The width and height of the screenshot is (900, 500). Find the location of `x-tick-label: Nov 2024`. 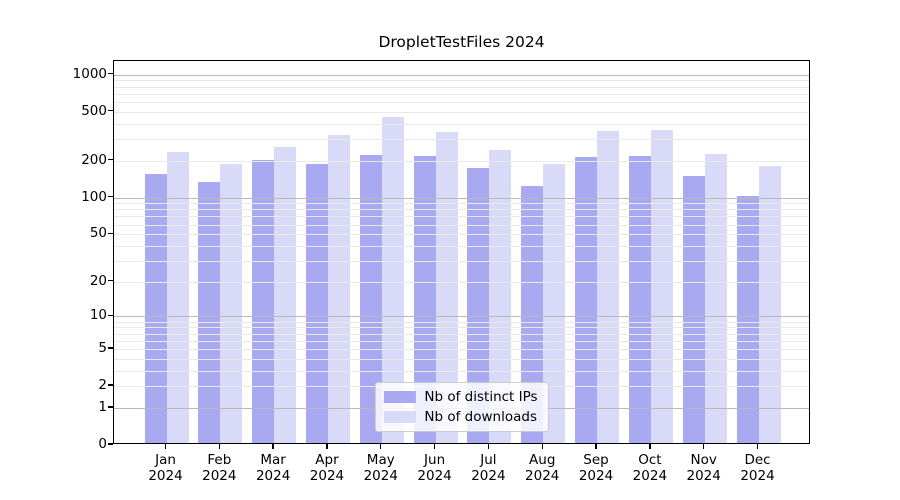

x-tick-label: Nov 2024 is located at coordinates (703, 468).